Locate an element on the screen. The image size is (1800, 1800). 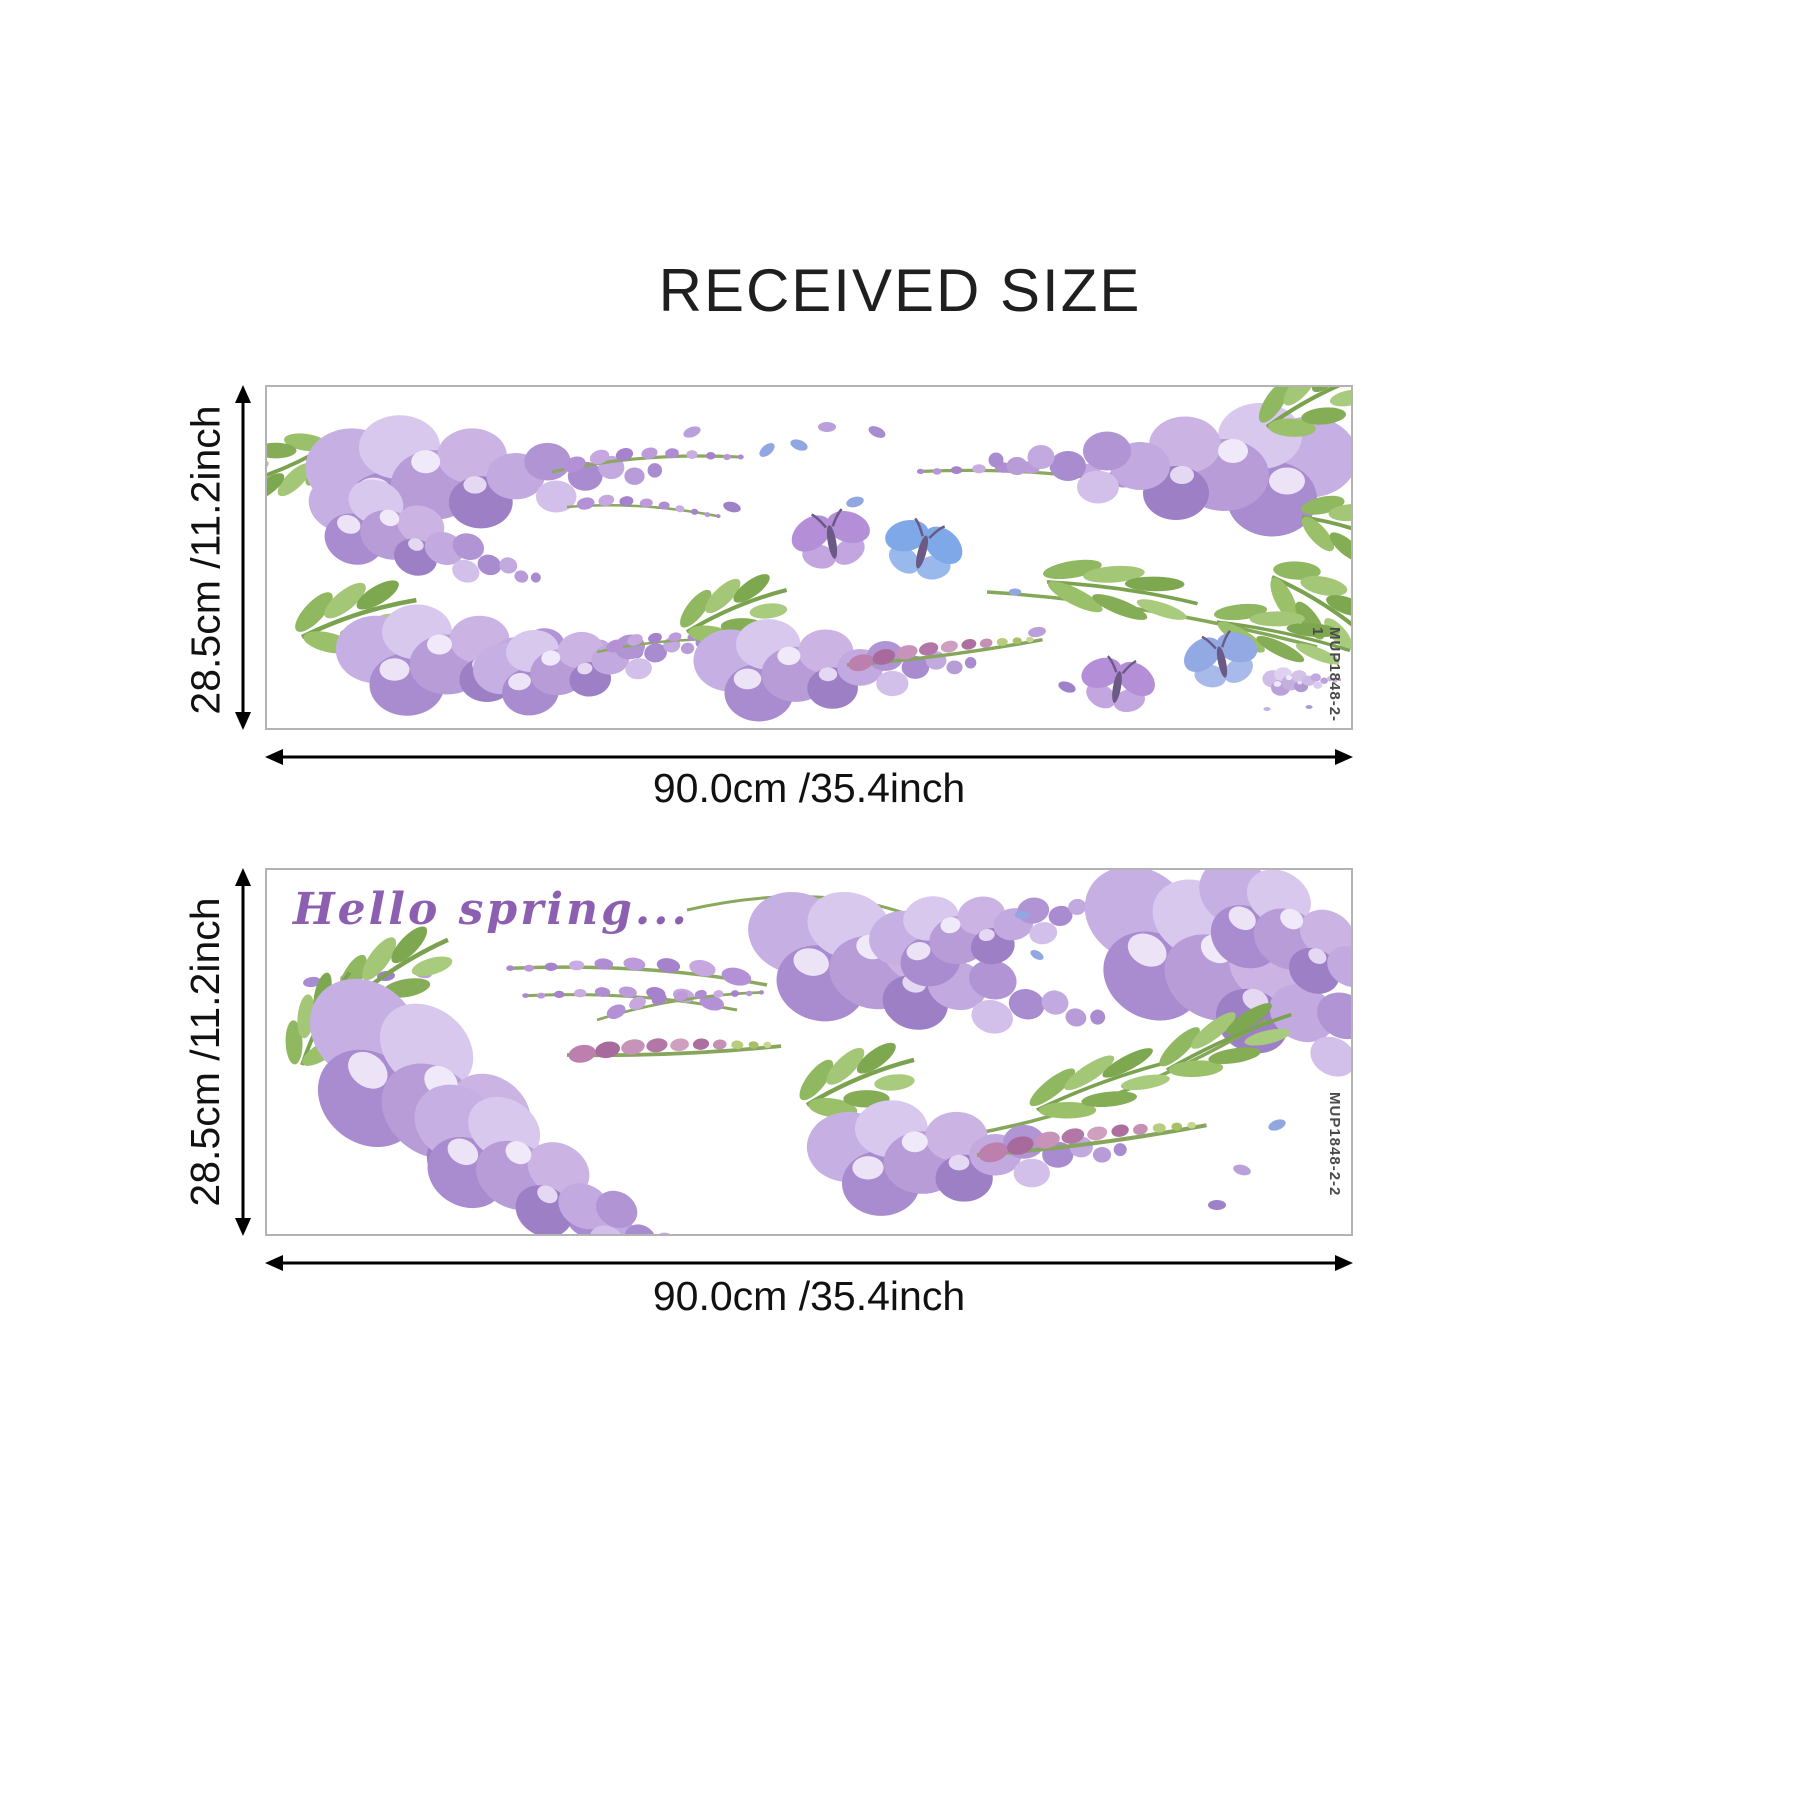
product-code-2: MUP1848-2-2 is located at coordinates (1334, 1144).